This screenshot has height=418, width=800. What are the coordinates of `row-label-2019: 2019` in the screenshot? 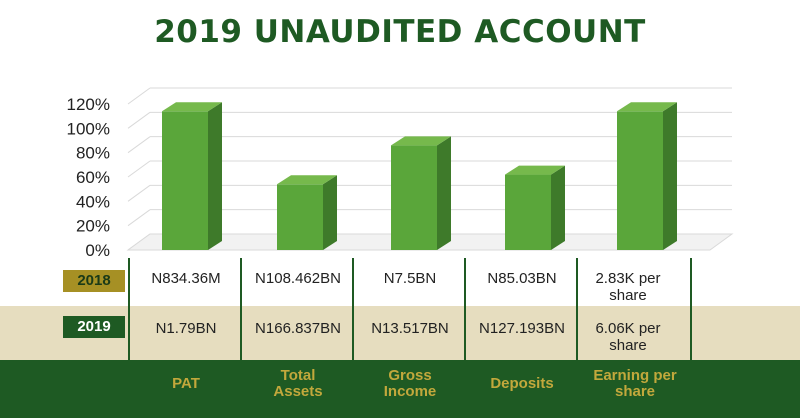 It's located at (94, 327).